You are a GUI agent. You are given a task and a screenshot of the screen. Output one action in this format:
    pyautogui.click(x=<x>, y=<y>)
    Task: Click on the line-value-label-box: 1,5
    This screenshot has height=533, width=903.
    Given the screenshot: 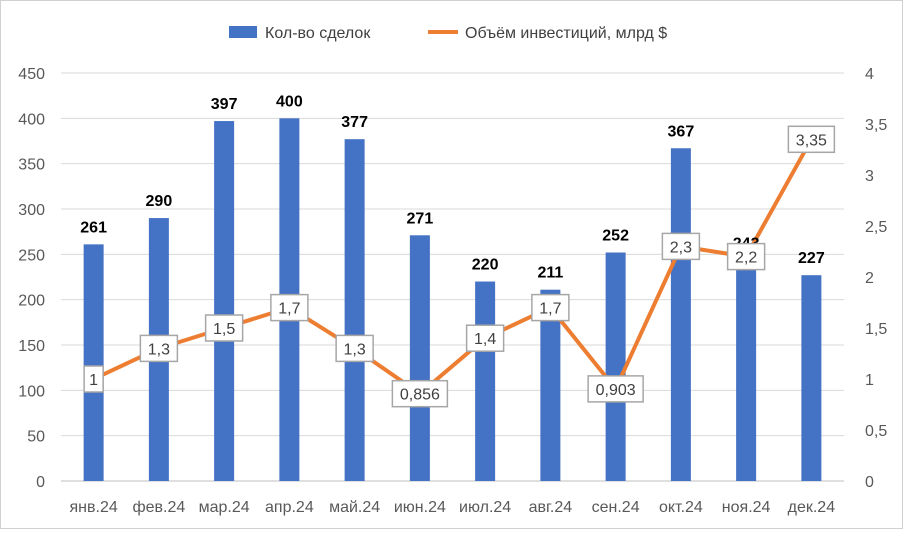 What is the action you would take?
    pyautogui.click(x=224, y=328)
    